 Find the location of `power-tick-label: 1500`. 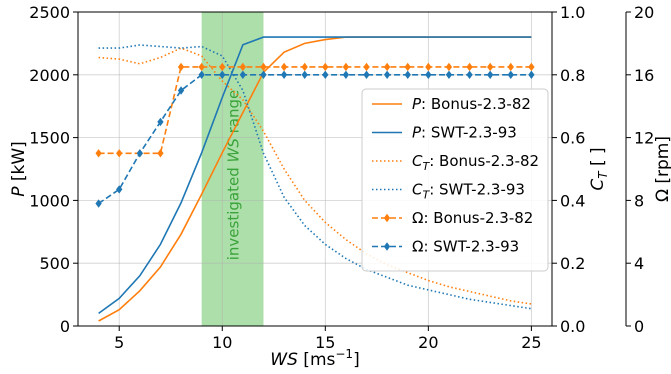

power-tick-label: 1500 is located at coordinates (49, 138).